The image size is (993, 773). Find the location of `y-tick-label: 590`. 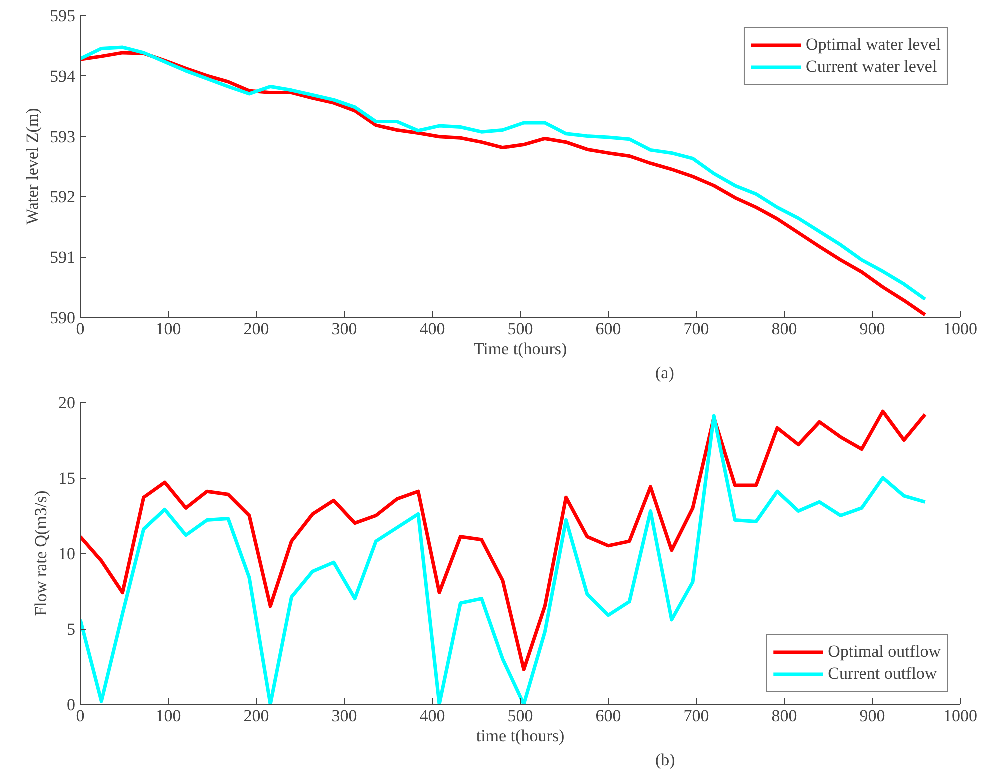

y-tick-label: 590 is located at coordinates (63, 318).